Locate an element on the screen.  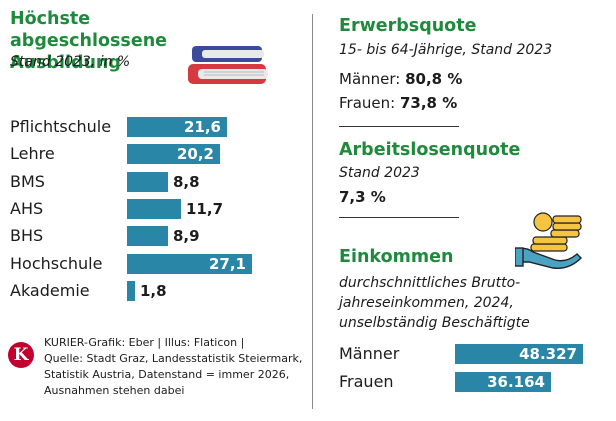
erwerbsquote-title: Erwerbsquote is located at coordinates (408, 26).